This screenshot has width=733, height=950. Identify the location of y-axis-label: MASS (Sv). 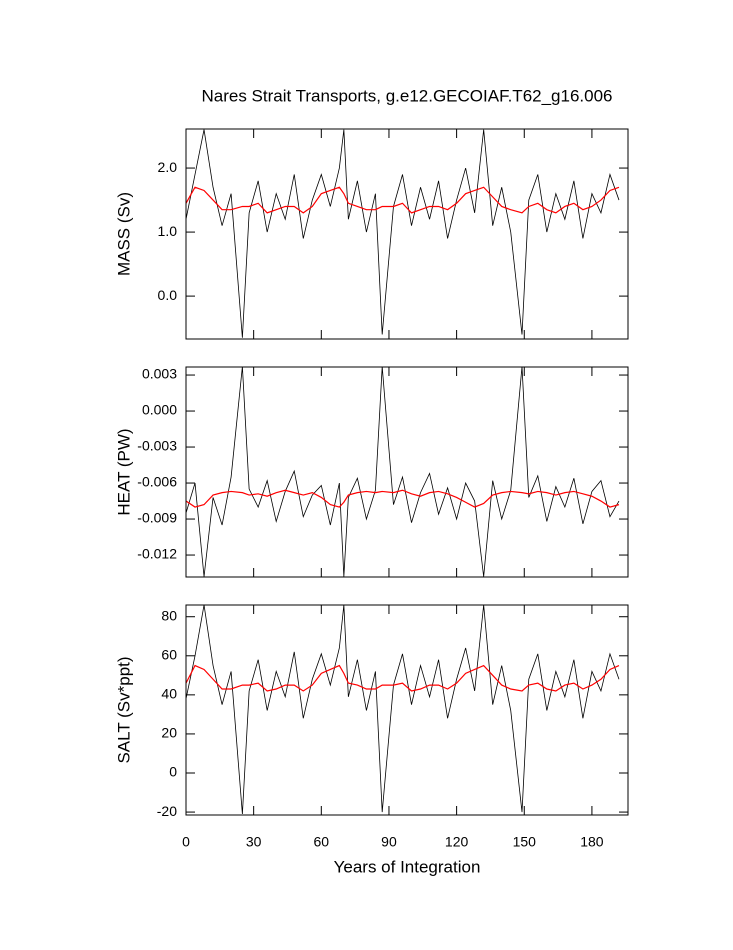
(123, 234).